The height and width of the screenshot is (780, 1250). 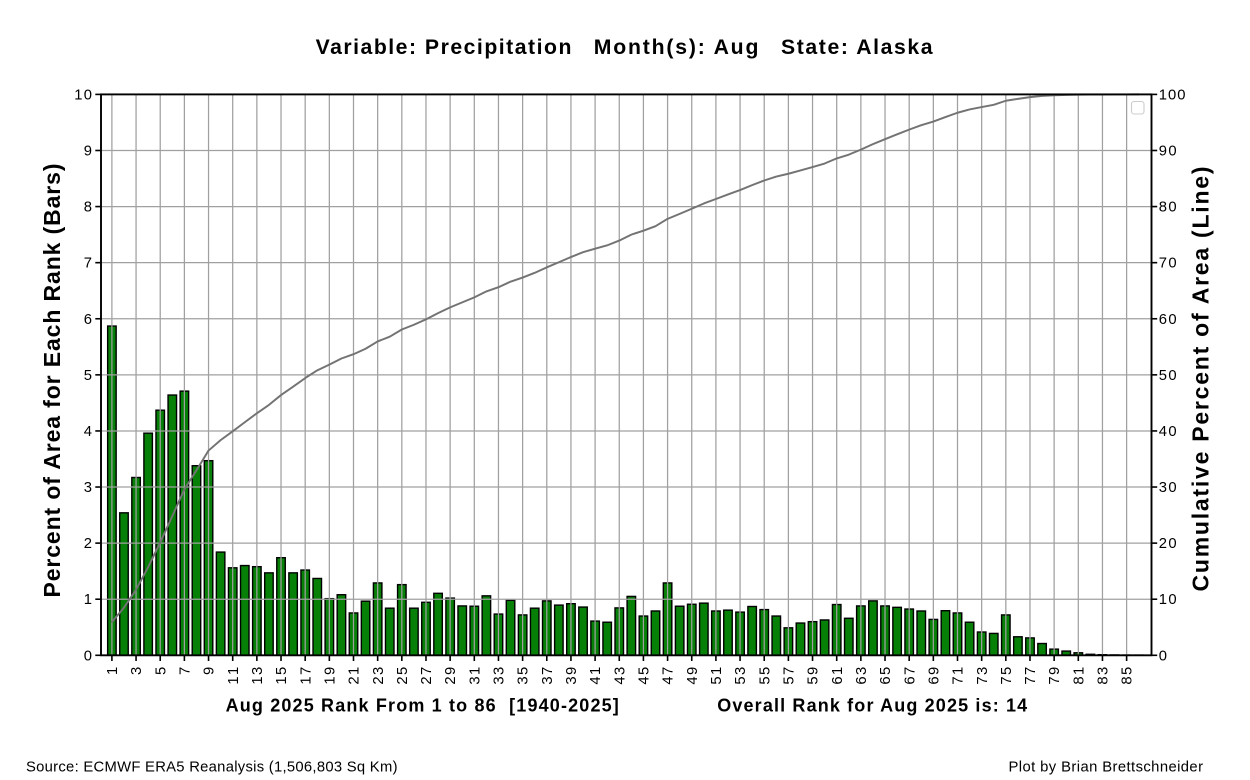 I want to click on svg-text: 51, so click(x=717, y=676).